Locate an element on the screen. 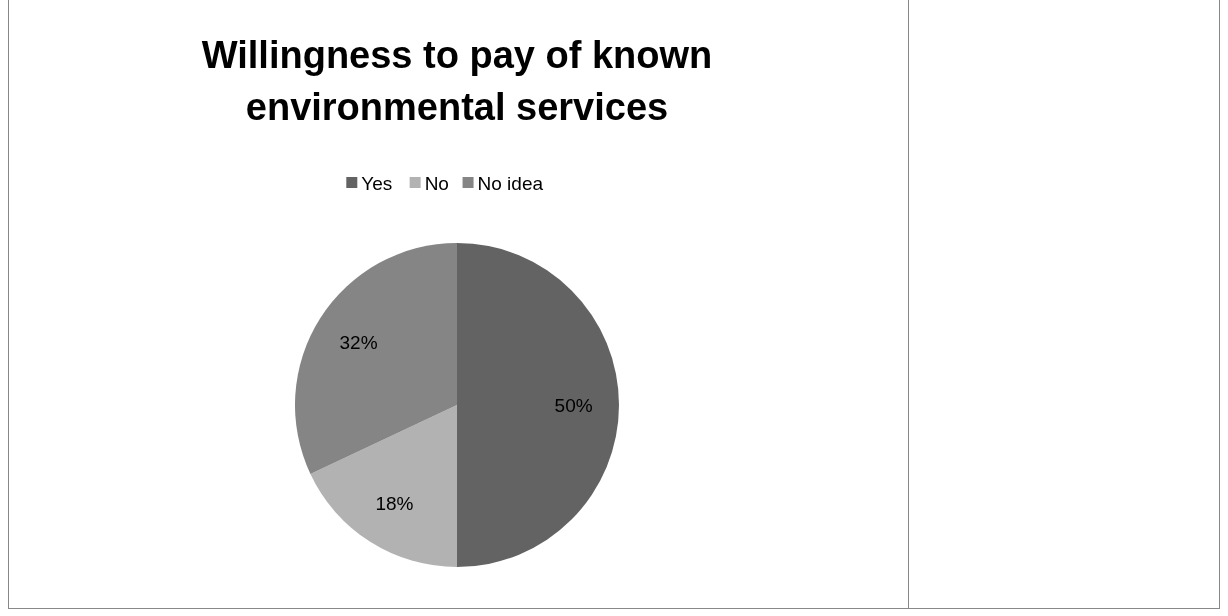 This screenshot has width=1228, height=616. chart-title: Willingness to pay of known environmental services is located at coordinates (457, 81).